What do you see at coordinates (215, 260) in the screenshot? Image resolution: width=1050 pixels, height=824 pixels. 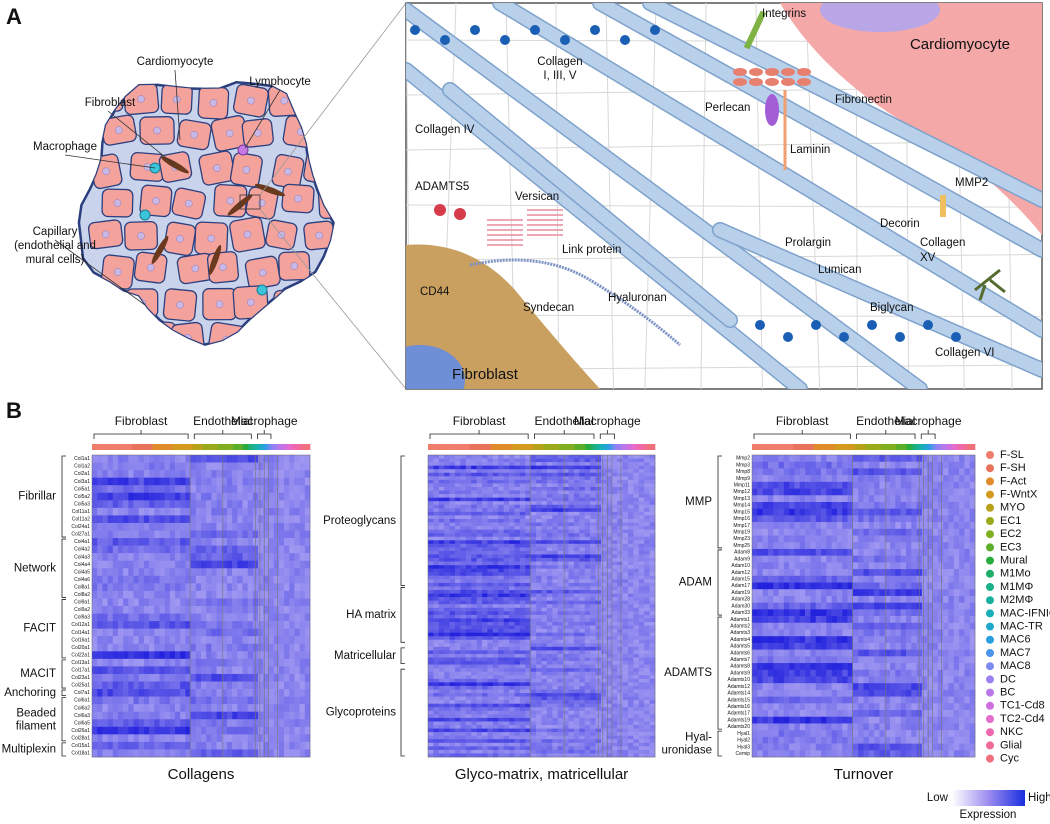 I see `fibroblast-cell` at bounding box center [215, 260].